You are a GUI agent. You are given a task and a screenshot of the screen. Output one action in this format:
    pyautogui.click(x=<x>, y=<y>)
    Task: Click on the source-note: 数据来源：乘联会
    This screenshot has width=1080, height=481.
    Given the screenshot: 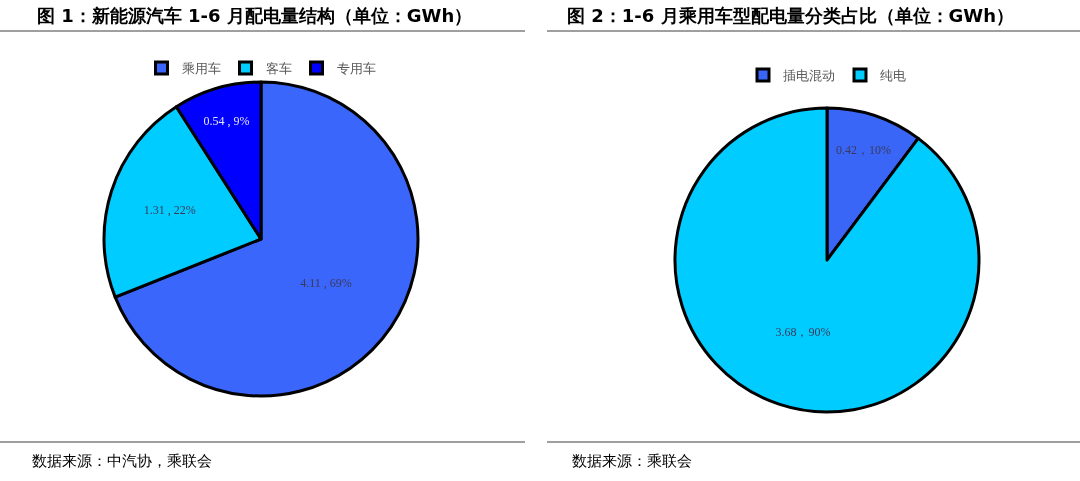 What is the action you would take?
    pyautogui.click(x=632, y=461)
    